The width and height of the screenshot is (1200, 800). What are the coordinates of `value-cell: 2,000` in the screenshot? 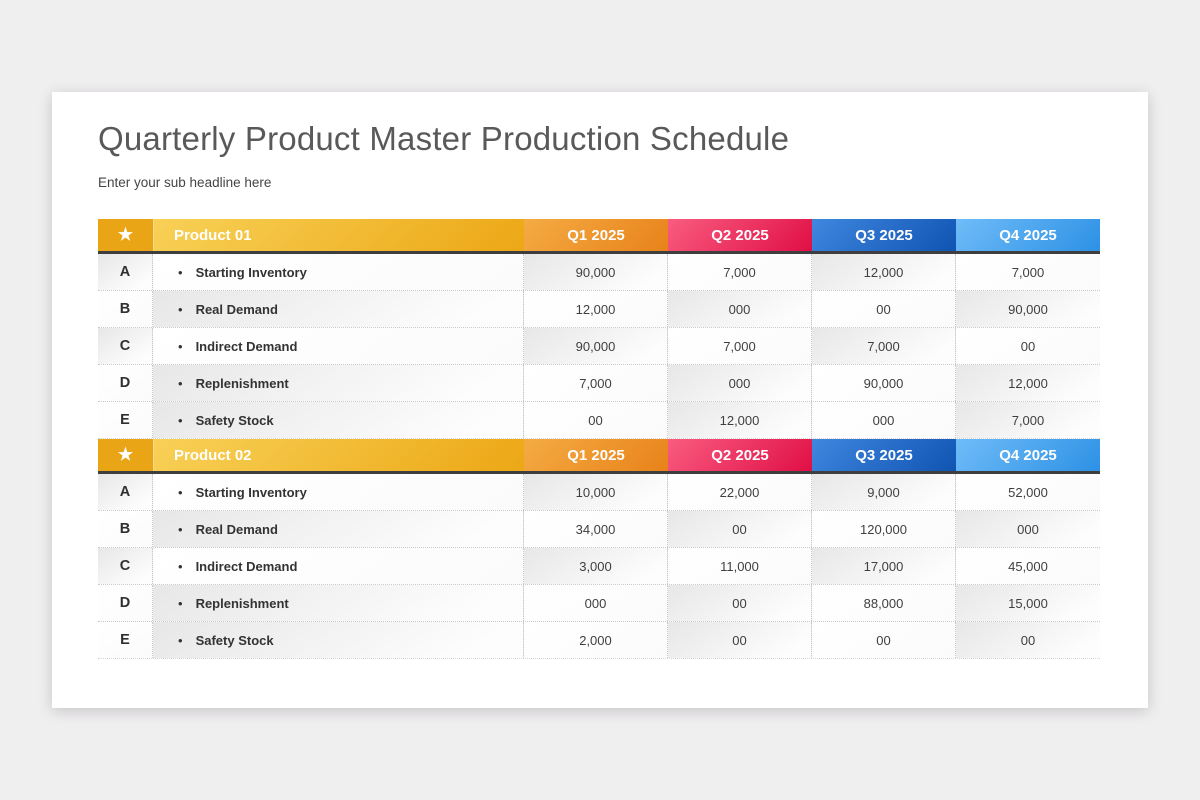 It's located at (596, 640).